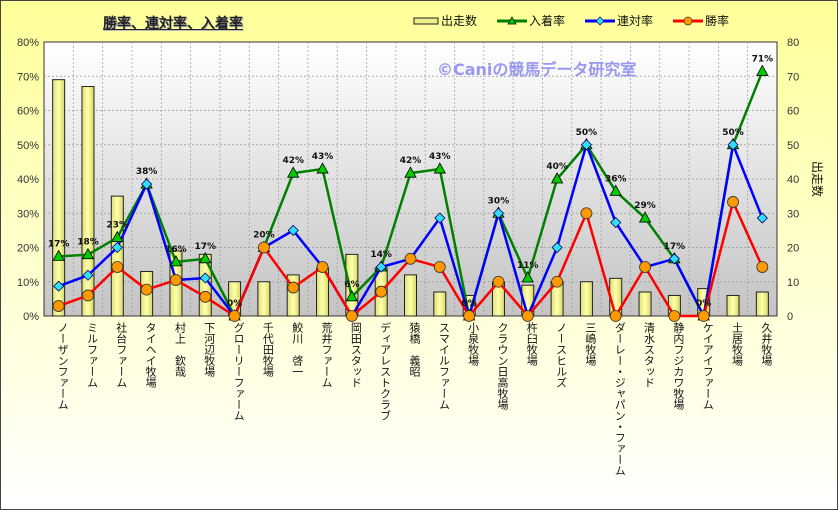  What do you see at coordinates (793, 77) in the screenshot?
I see `y-tick-right: 70` at bounding box center [793, 77].